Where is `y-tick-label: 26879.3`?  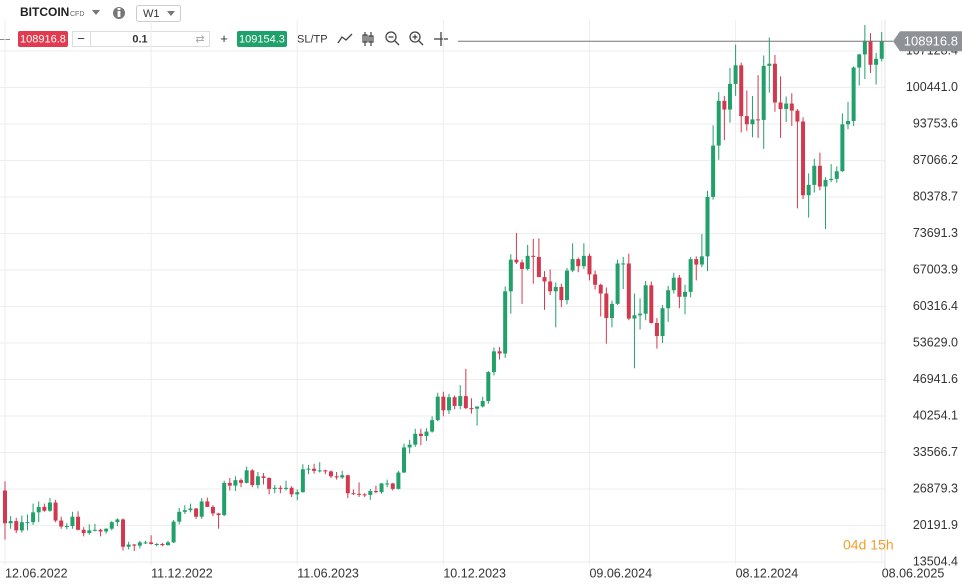 y-tick-label: 26879.3 is located at coordinates (935, 488).